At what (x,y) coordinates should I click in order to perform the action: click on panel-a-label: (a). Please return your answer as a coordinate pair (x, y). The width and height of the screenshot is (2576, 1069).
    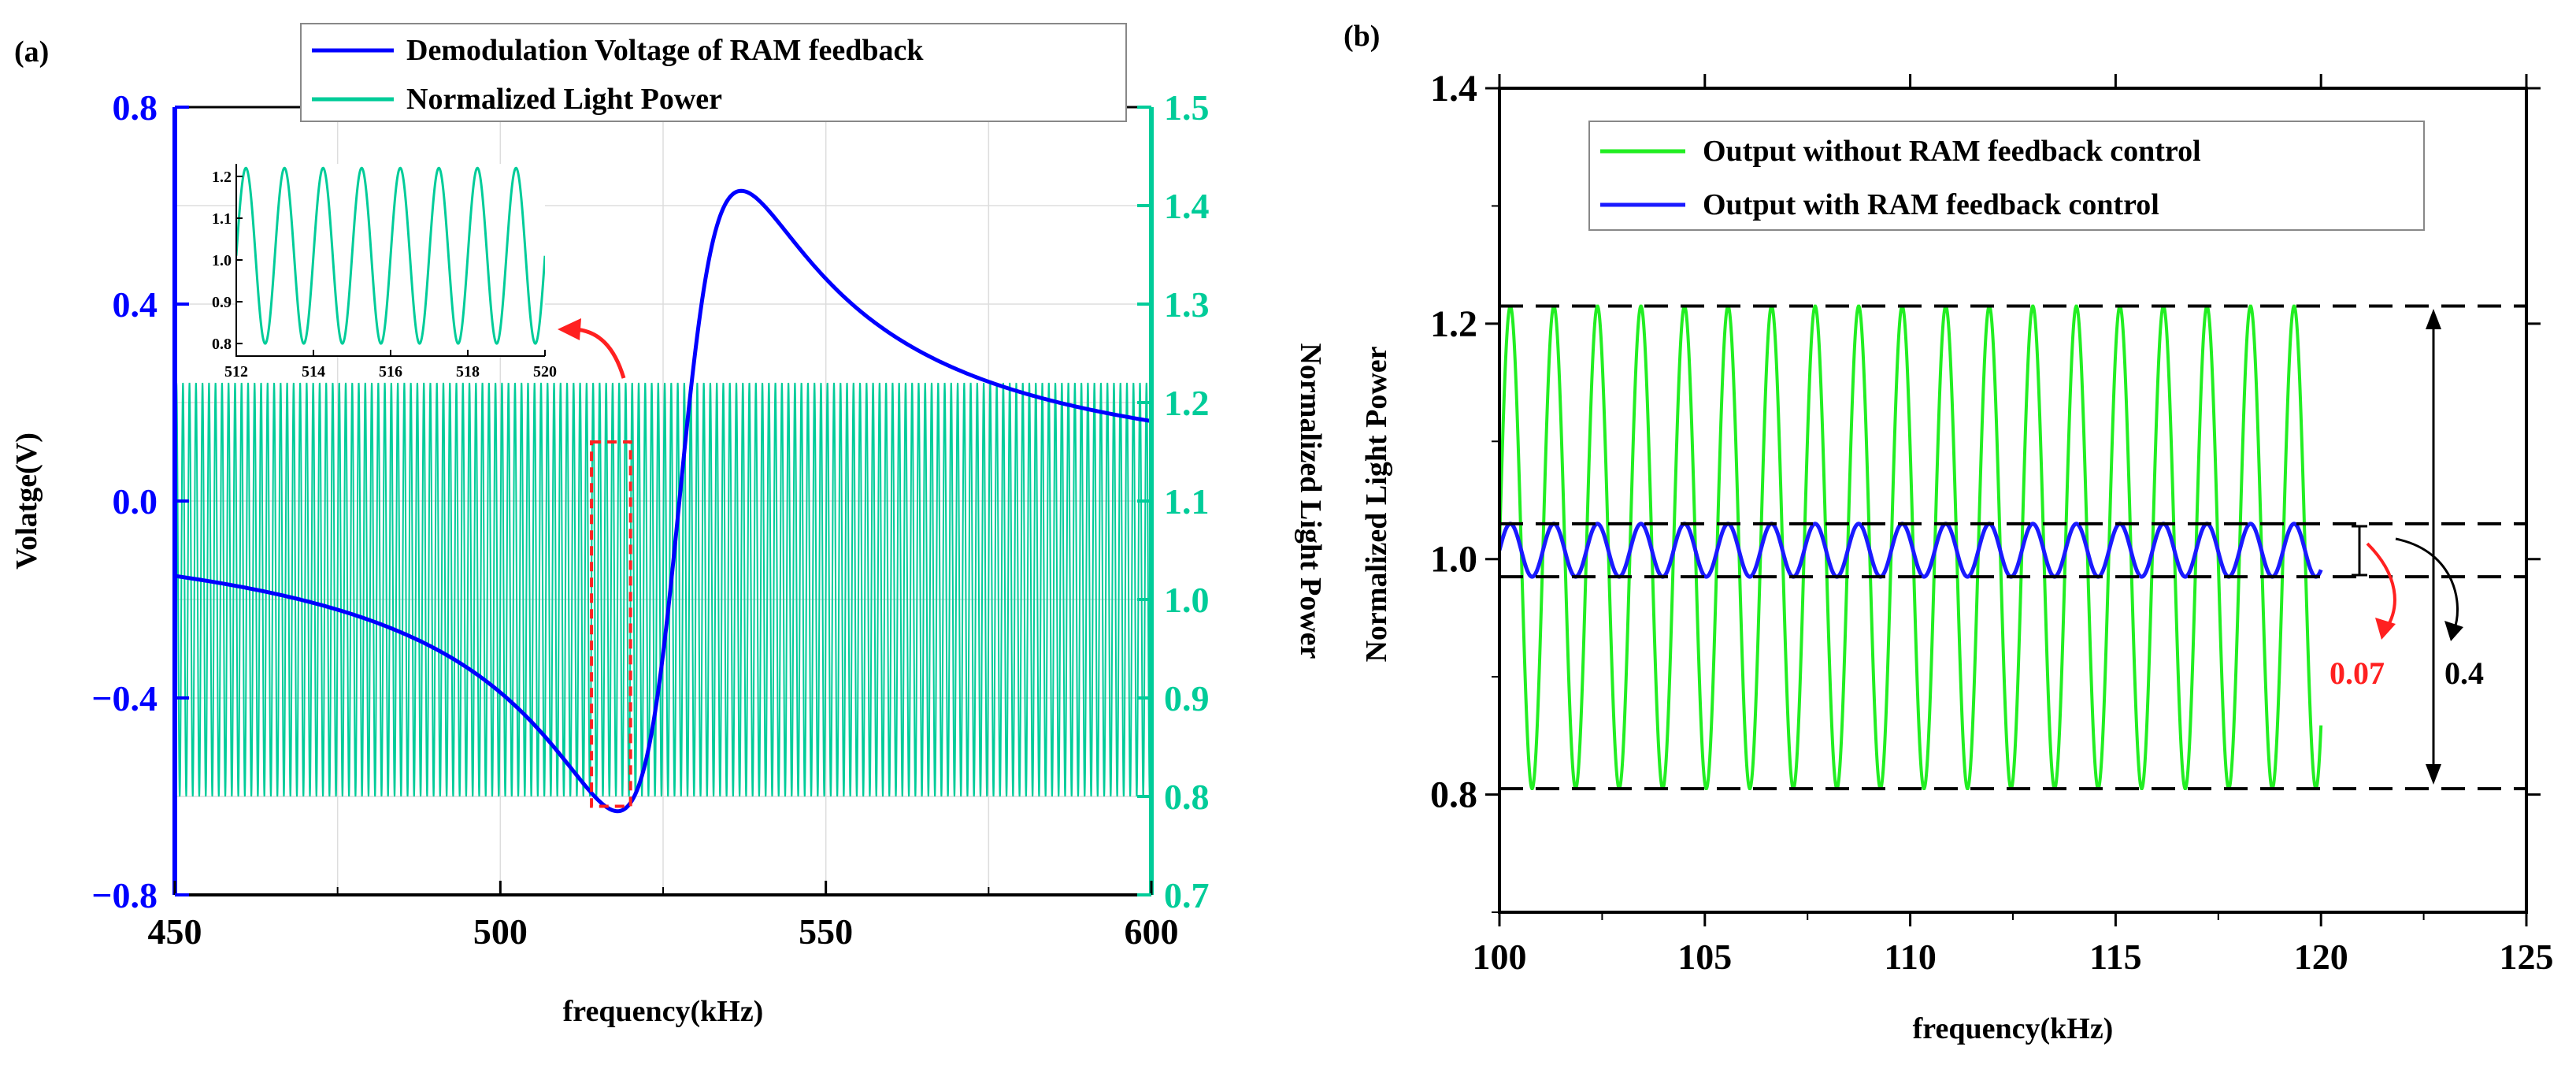
    Looking at the image, I should click on (31, 52).